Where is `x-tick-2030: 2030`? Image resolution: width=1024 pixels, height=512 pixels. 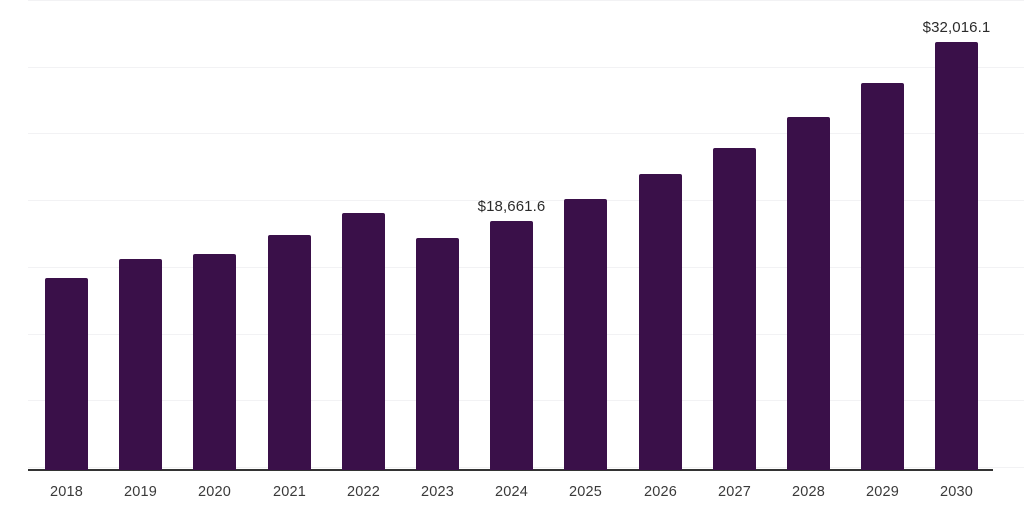 x-tick-2030: 2030 is located at coordinates (956, 492).